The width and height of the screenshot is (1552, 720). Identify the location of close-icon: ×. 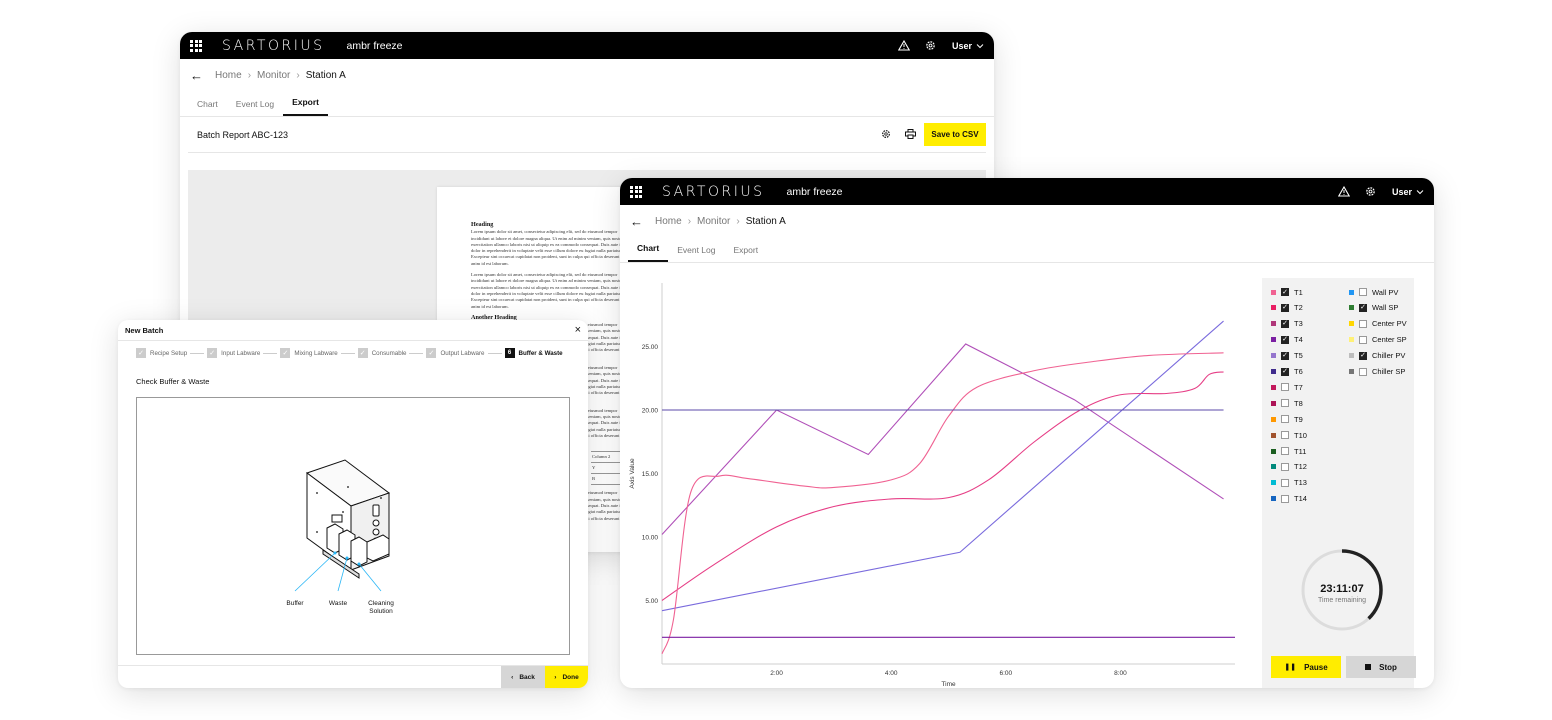
(577, 330).